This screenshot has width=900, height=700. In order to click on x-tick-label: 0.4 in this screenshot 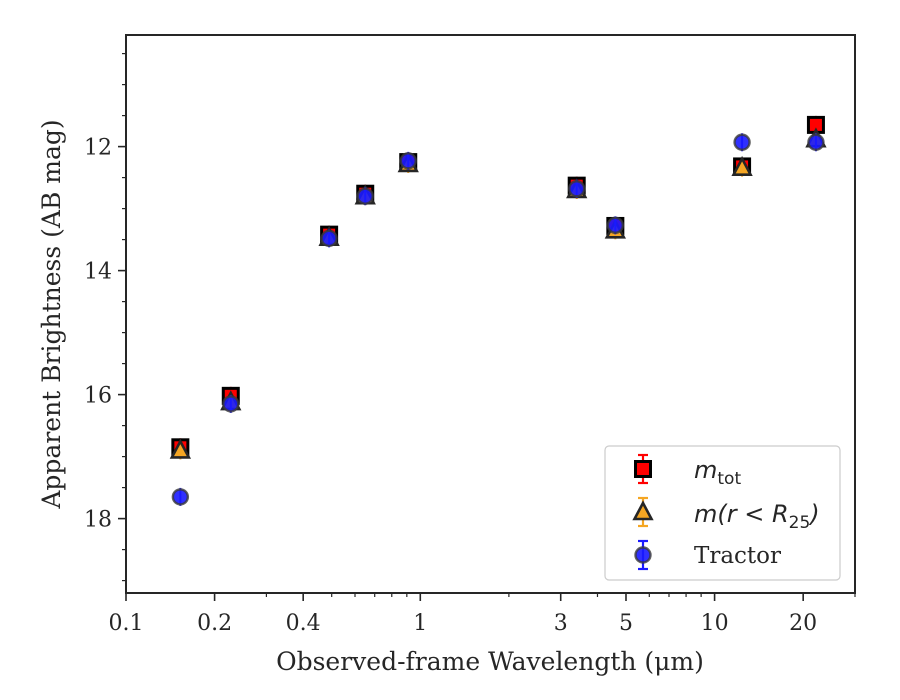, I will do `click(303, 623)`.